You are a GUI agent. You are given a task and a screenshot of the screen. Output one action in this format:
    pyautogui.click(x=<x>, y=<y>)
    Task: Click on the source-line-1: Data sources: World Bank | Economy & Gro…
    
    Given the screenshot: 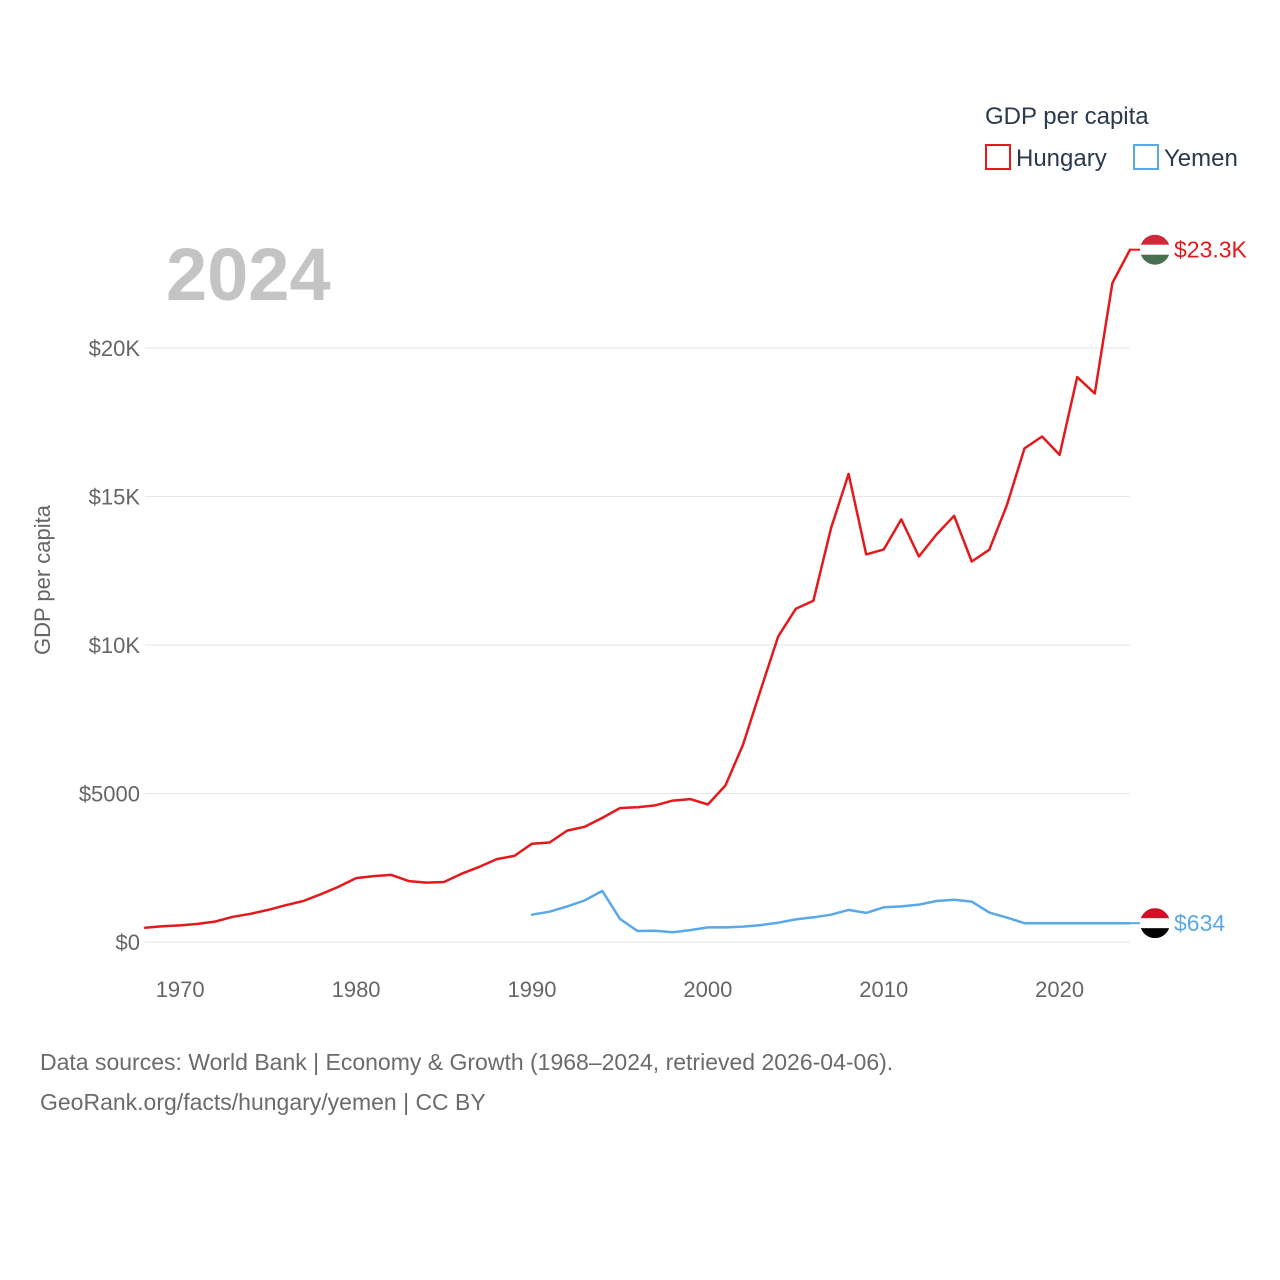 What is the action you would take?
    pyautogui.click(x=467, y=1062)
    